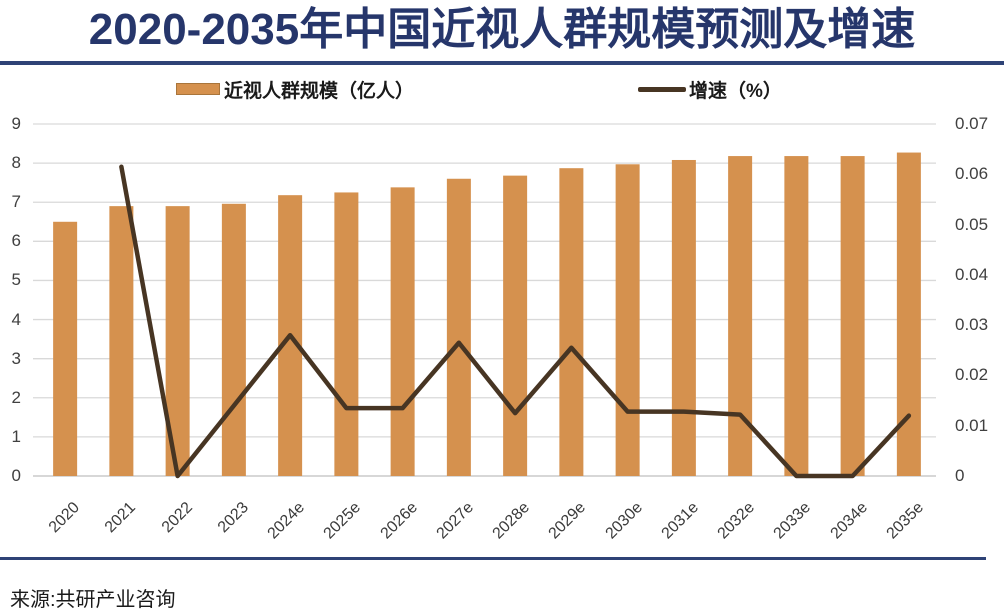  Describe the element at coordinates (16, 436) in the screenshot. I see `left-axis-tick-1: 1` at that location.